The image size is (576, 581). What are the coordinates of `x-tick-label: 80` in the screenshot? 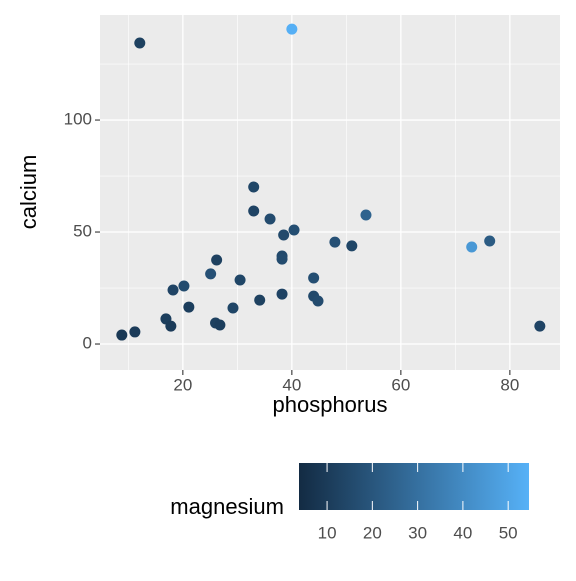 It's located at (509, 384).